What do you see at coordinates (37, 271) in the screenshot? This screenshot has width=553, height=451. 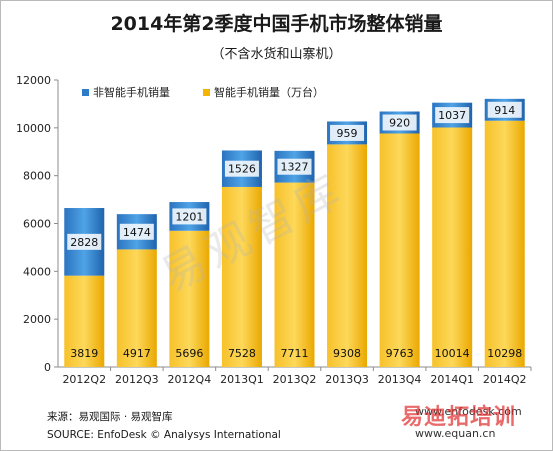 I see `y-tick-label: 4000` at bounding box center [37, 271].